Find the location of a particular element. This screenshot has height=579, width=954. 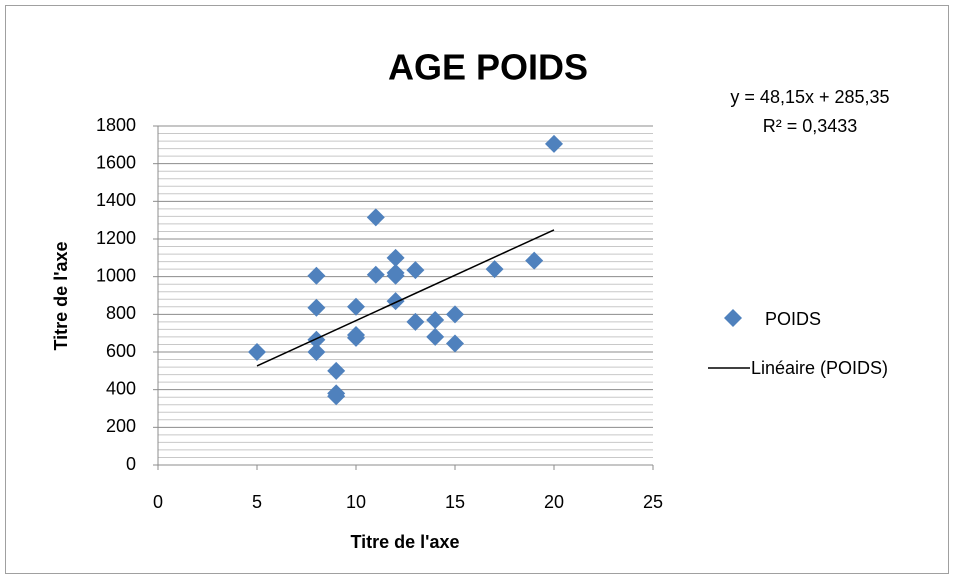

y-tick-label: 800 is located at coordinates (121, 313).